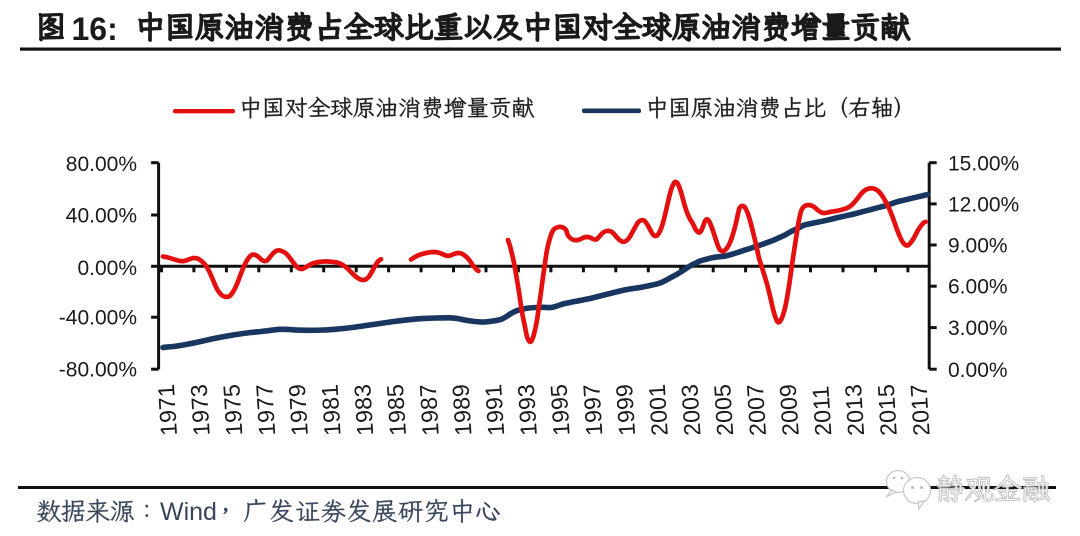  I want to click on svg-text: 1995, so click(559, 409).